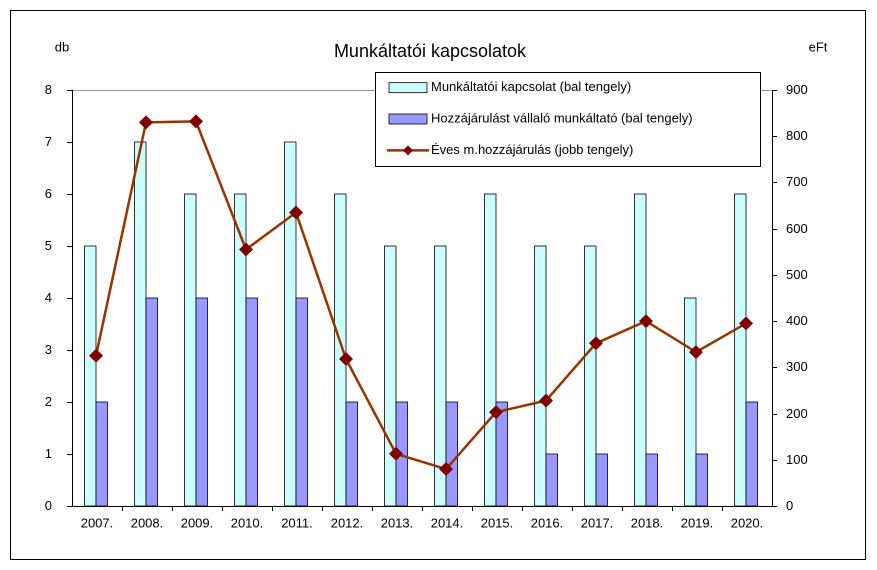 The height and width of the screenshot is (570, 877). Describe the element at coordinates (797, 89) in the screenshot. I see `y2-tick-label: 900` at that location.